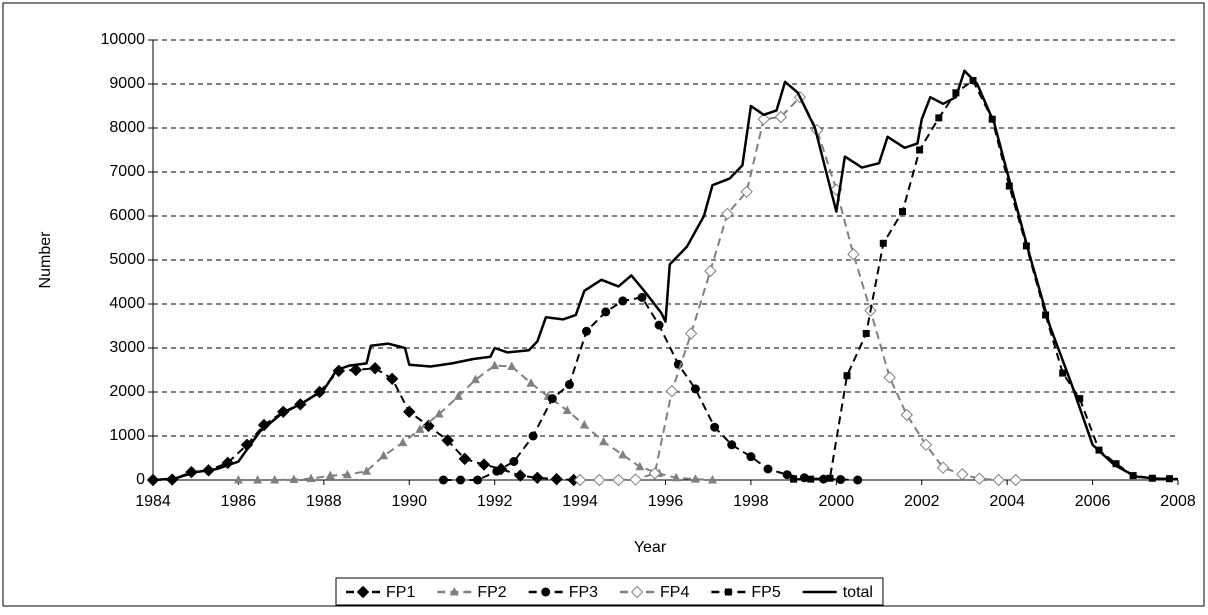 The height and width of the screenshot is (615, 1208). What do you see at coordinates (751, 501) in the screenshot?
I see `x-tick-label: 1998` at bounding box center [751, 501].